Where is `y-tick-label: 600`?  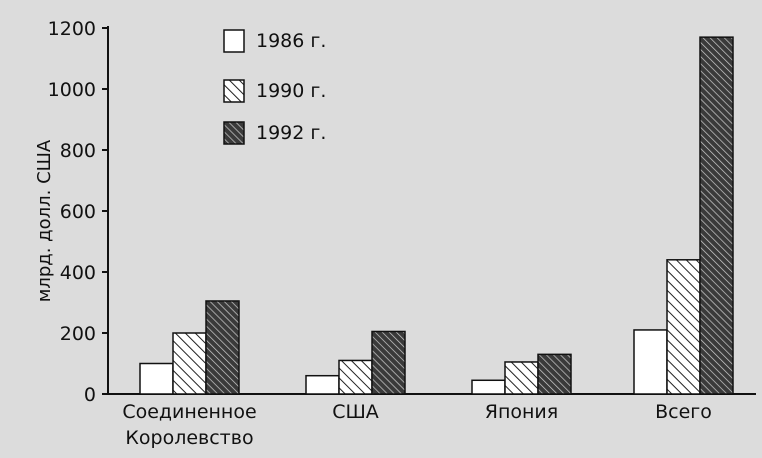 y-tick-label: 600 is located at coordinates (78, 212).